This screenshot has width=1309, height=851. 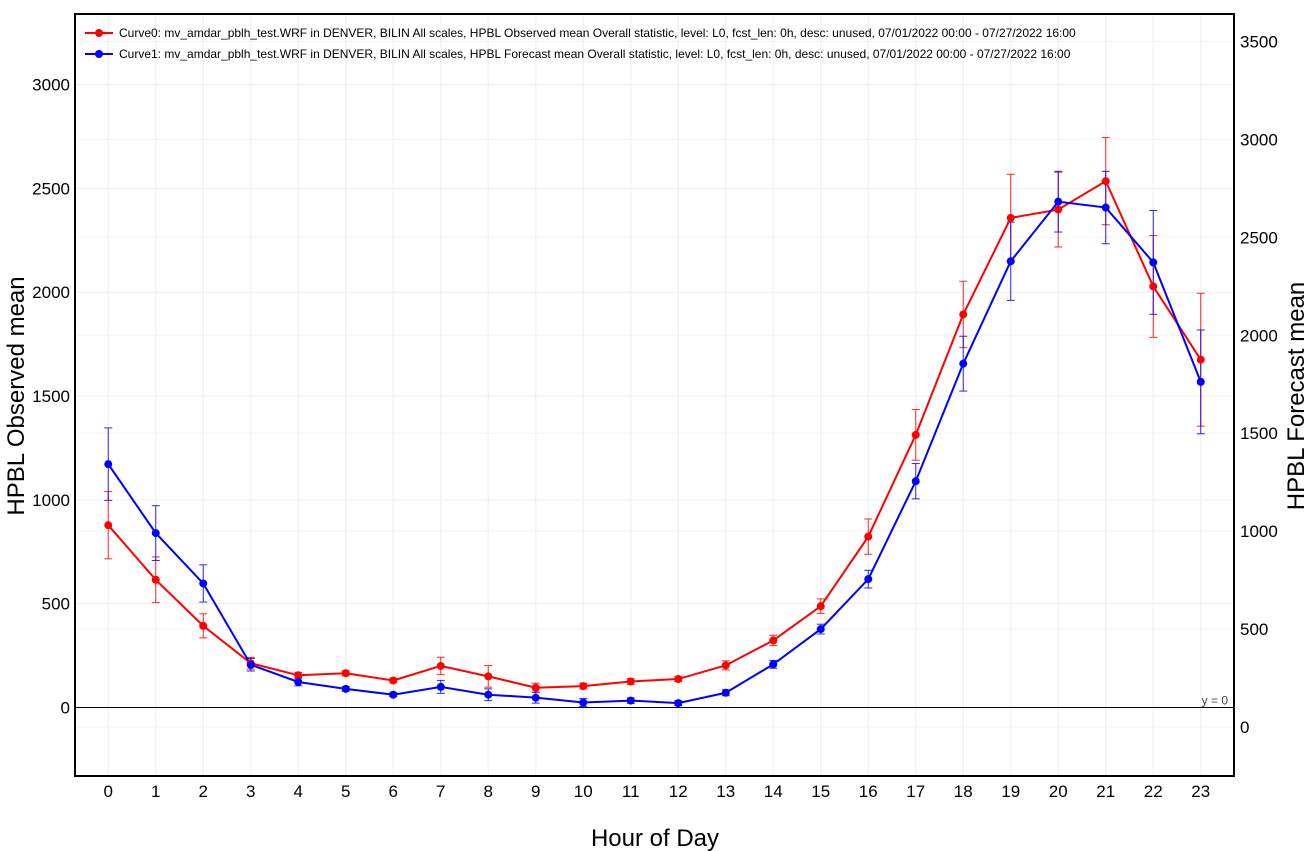 What do you see at coordinates (725, 791) in the screenshot?
I see `x-tick-label: 13` at bounding box center [725, 791].